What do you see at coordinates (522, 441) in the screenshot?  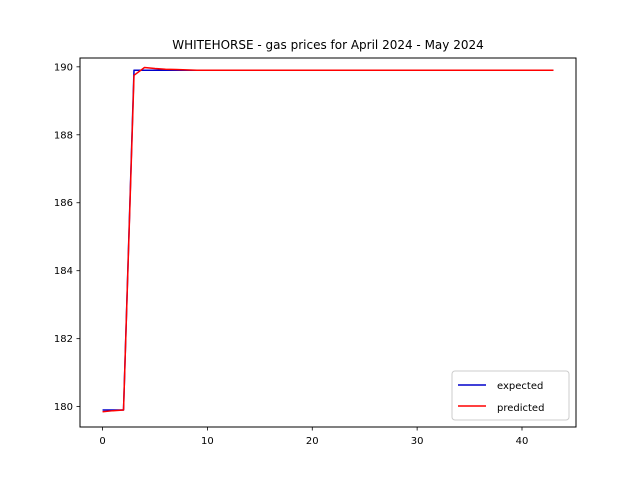 I see `x-tick-label: 40` at bounding box center [522, 441].